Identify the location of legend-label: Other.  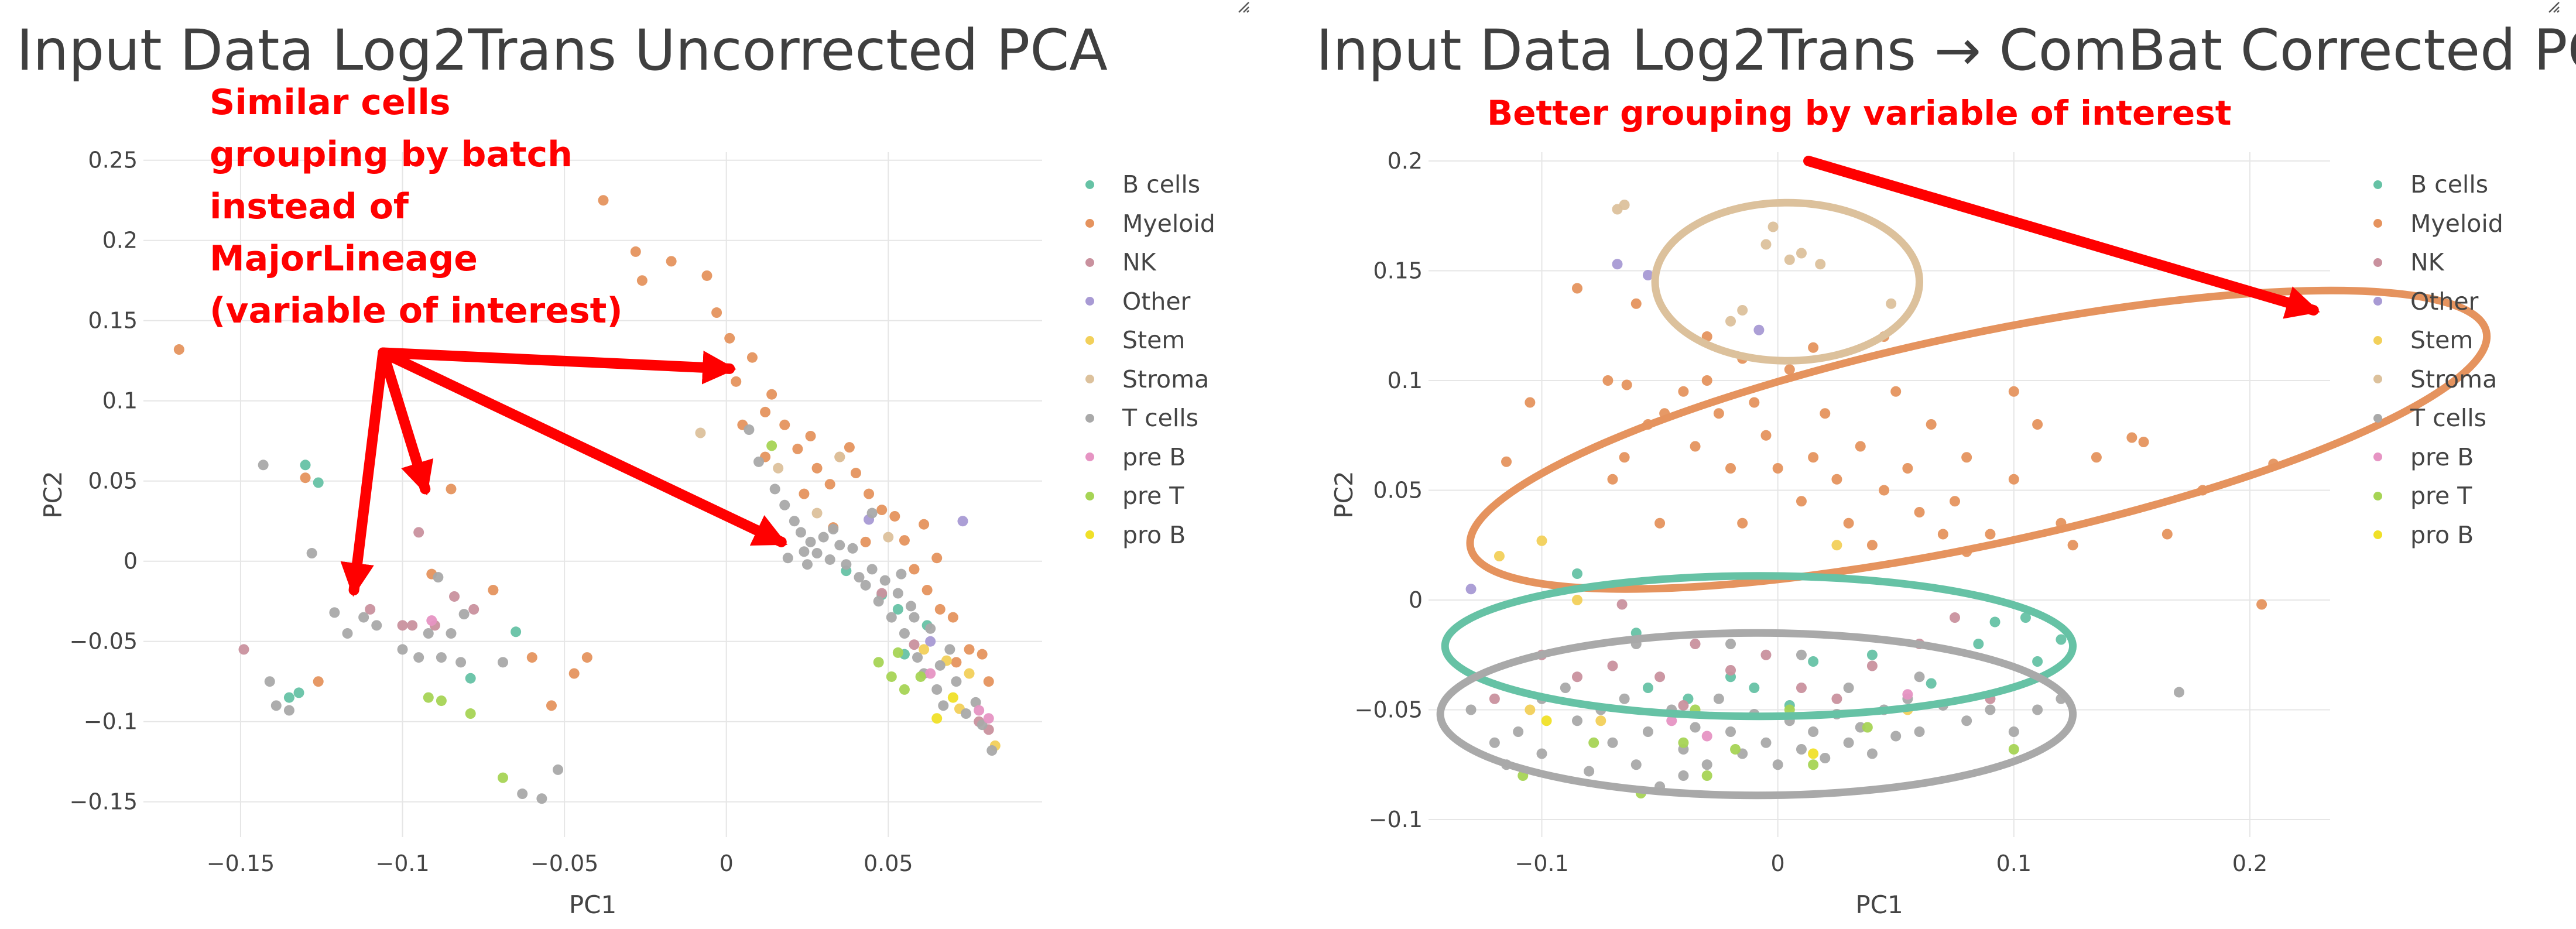
(2444, 301).